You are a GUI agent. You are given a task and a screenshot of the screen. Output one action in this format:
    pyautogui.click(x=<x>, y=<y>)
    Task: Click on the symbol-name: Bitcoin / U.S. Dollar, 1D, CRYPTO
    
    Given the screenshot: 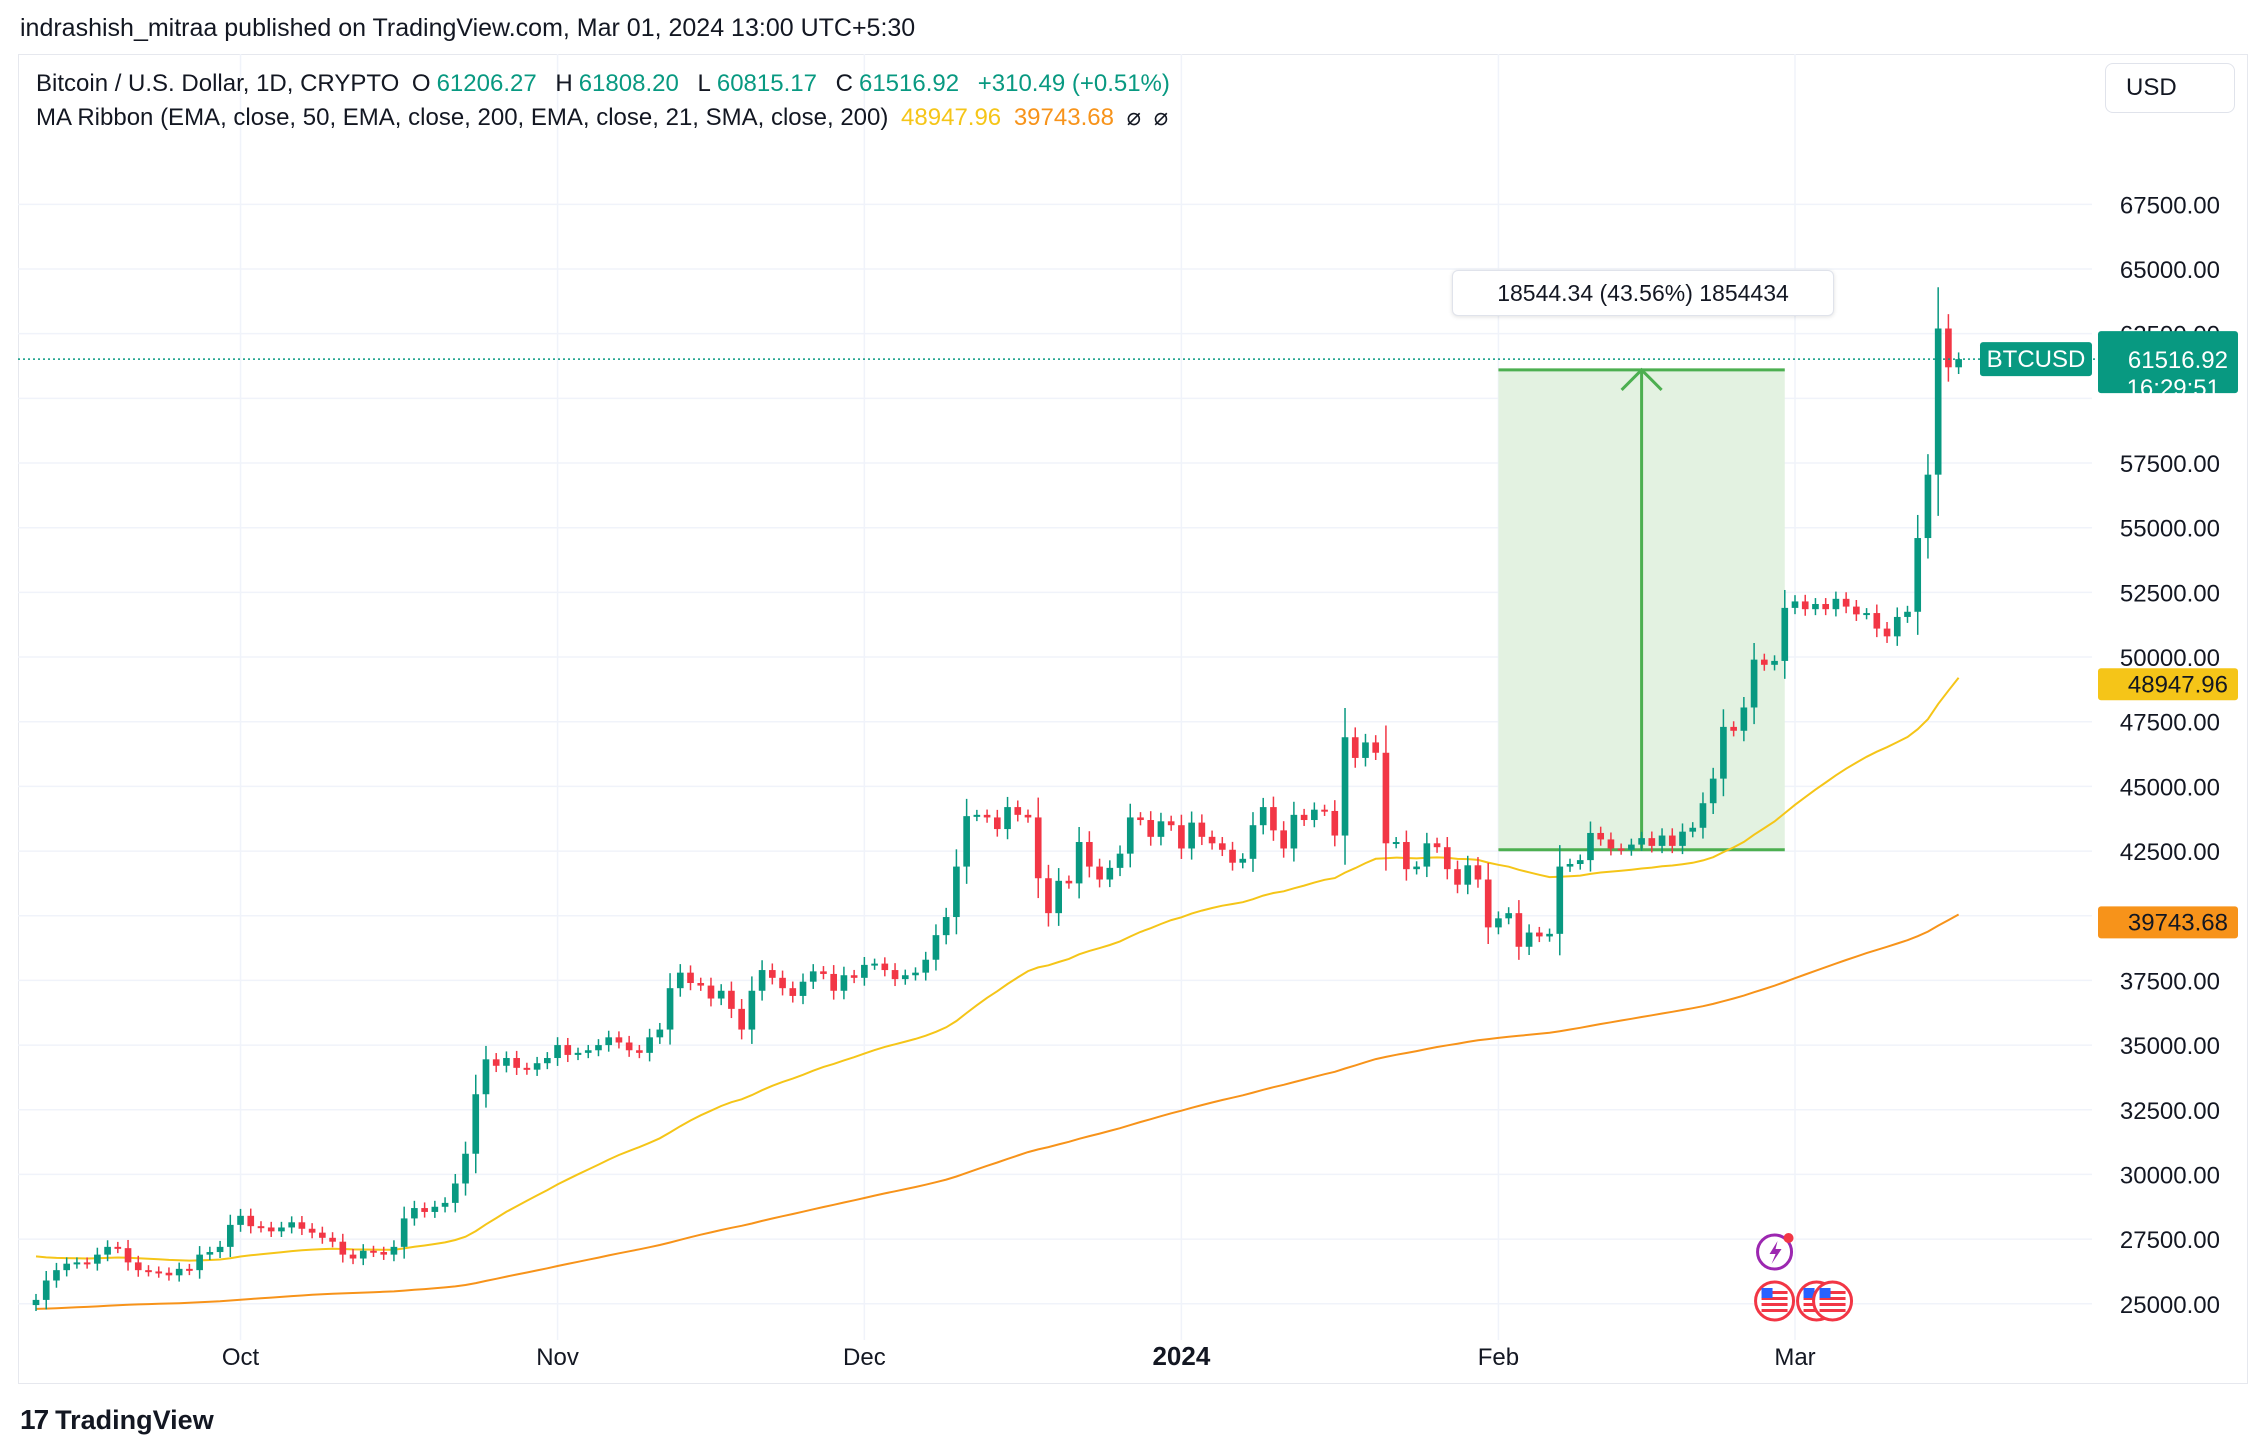 What is the action you would take?
    pyautogui.click(x=218, y=83)
    